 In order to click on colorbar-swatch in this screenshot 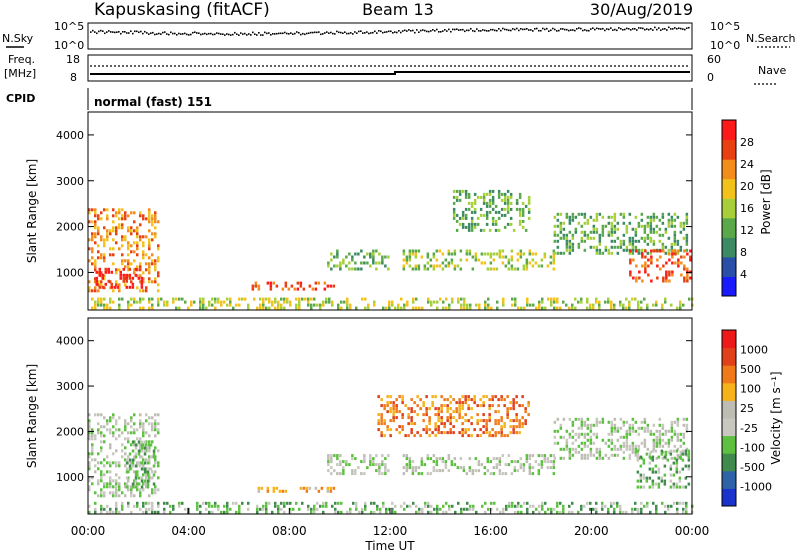, I will do `click(729, 208)`.